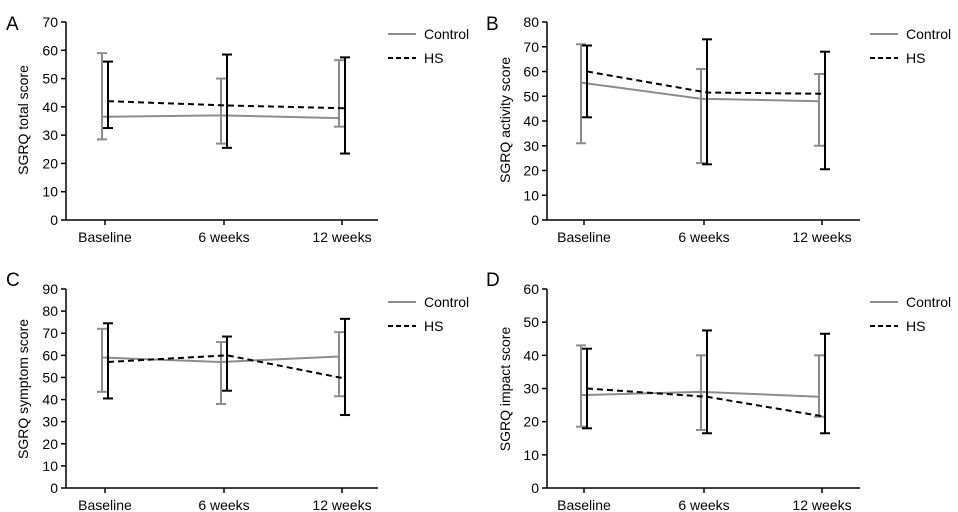 Image resolution: width=958 pixels, height=512 pixels. I want to click on y-axis-label-c: SGRQ symptom score, so click(23, 389).